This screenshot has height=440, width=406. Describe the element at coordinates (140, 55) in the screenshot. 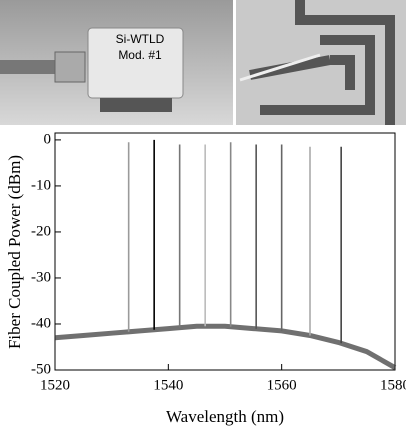

I see `module-label: Mod. #1` at that location.